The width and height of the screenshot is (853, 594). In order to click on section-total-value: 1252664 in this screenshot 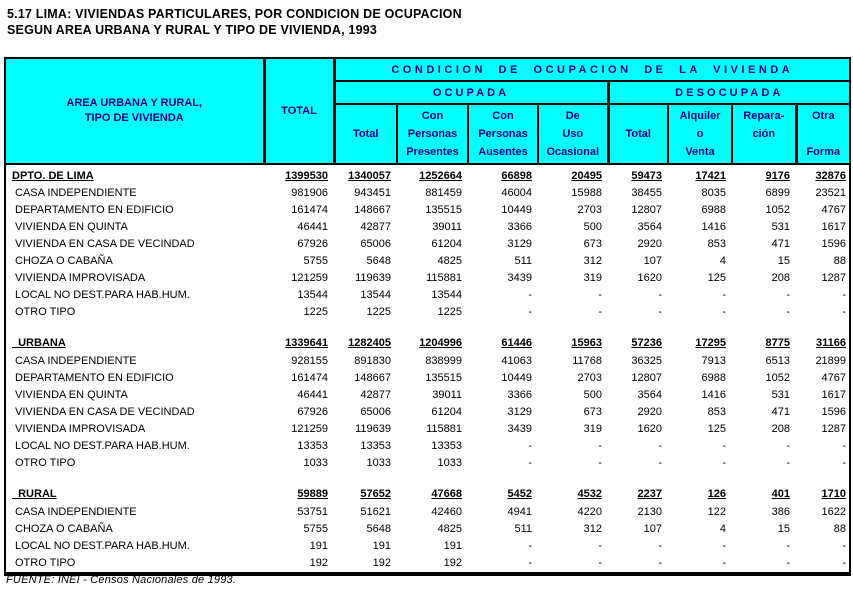, I will do `click(440, 176)`.